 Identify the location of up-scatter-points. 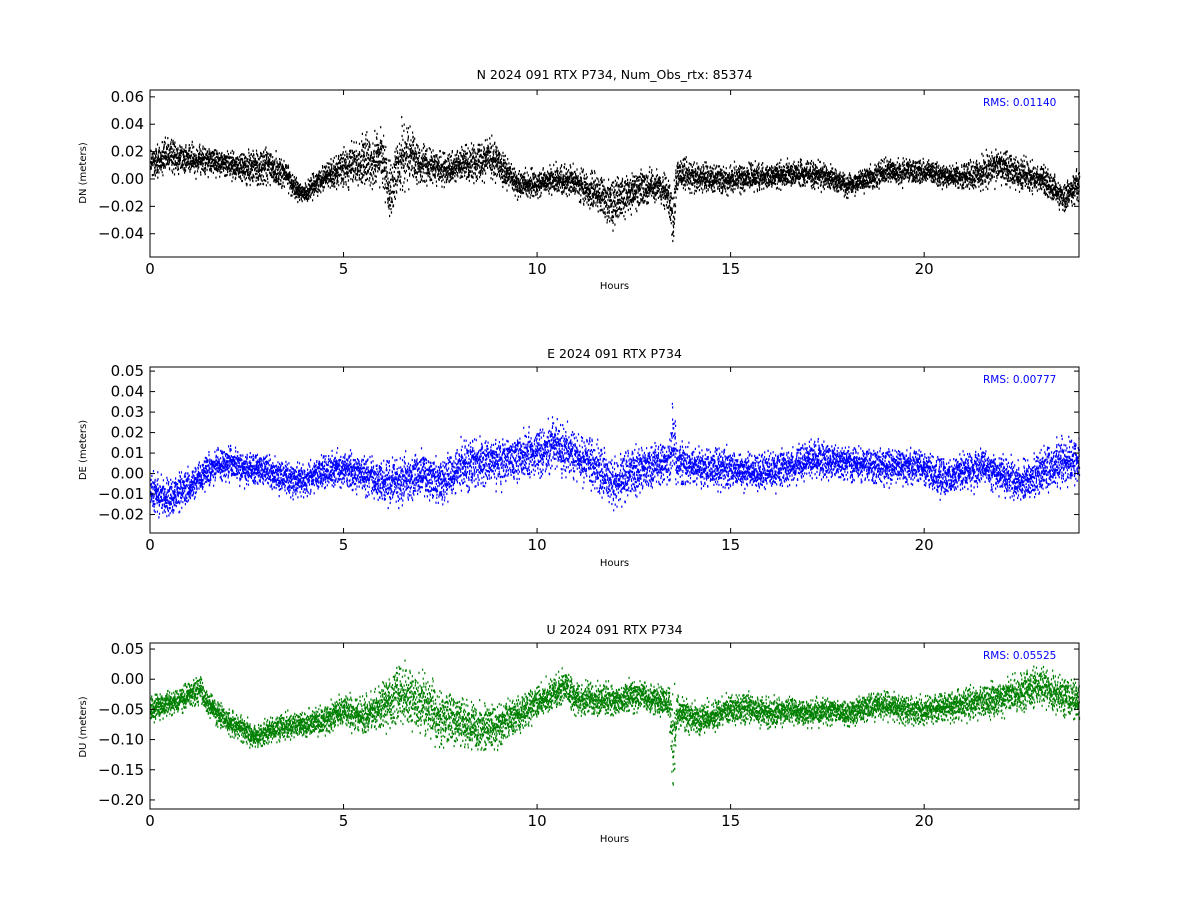
(615, 722).